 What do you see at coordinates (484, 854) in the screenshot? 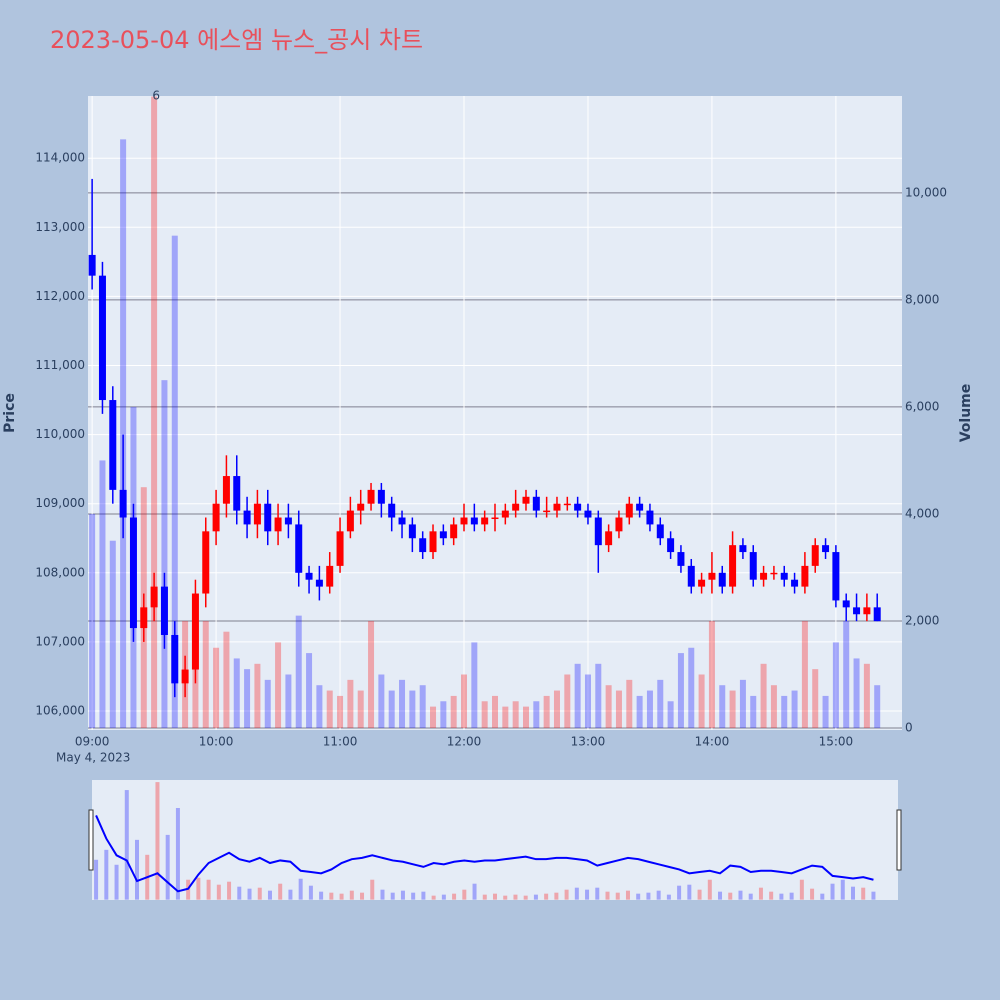
I see `mini-price-line` at bounding box center [484, 854].